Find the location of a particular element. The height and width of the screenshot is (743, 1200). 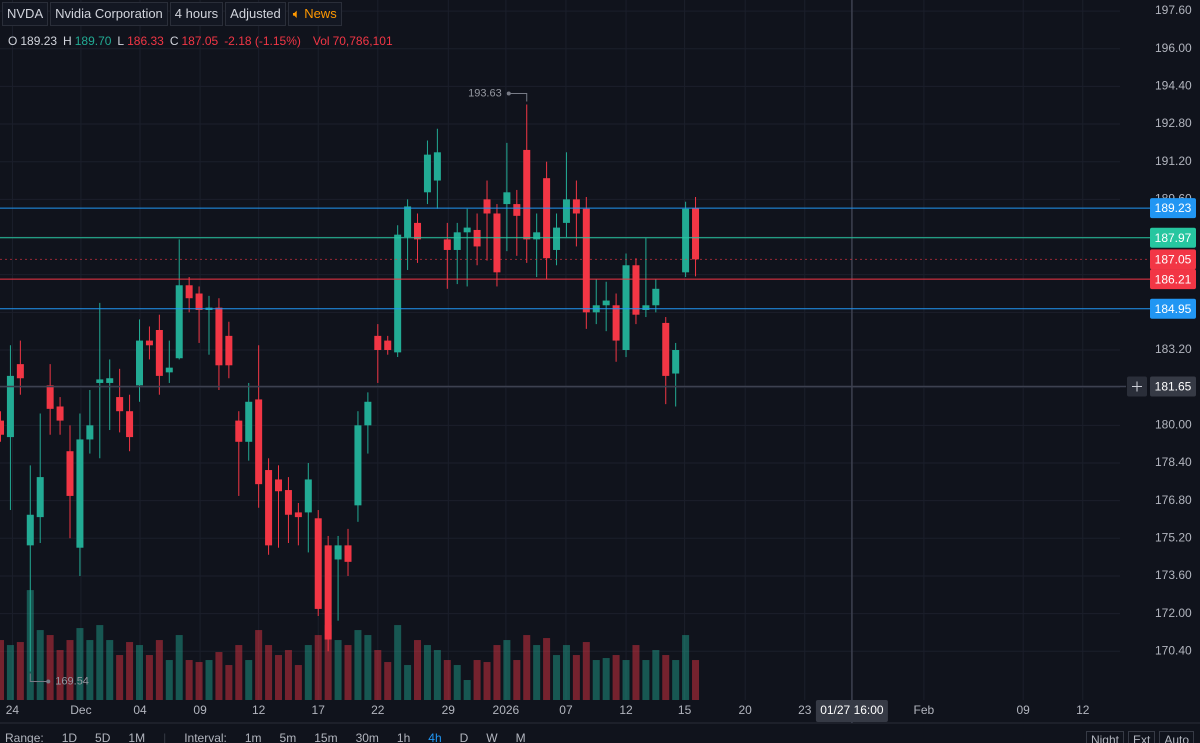

news-button: 🔈︎ News is located at coordinates (314, 14).